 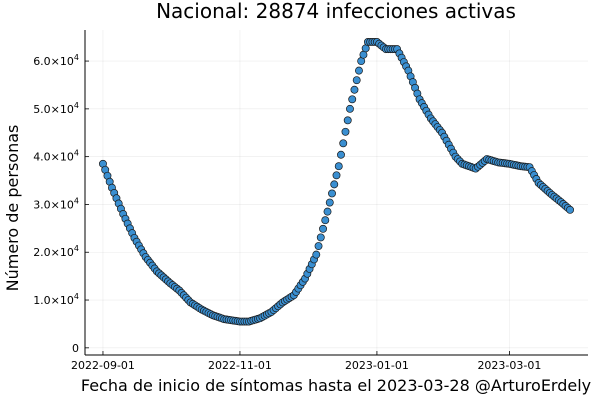 I want to click on x-tick-label: 2022-11-01, so click(x=240, y=365).